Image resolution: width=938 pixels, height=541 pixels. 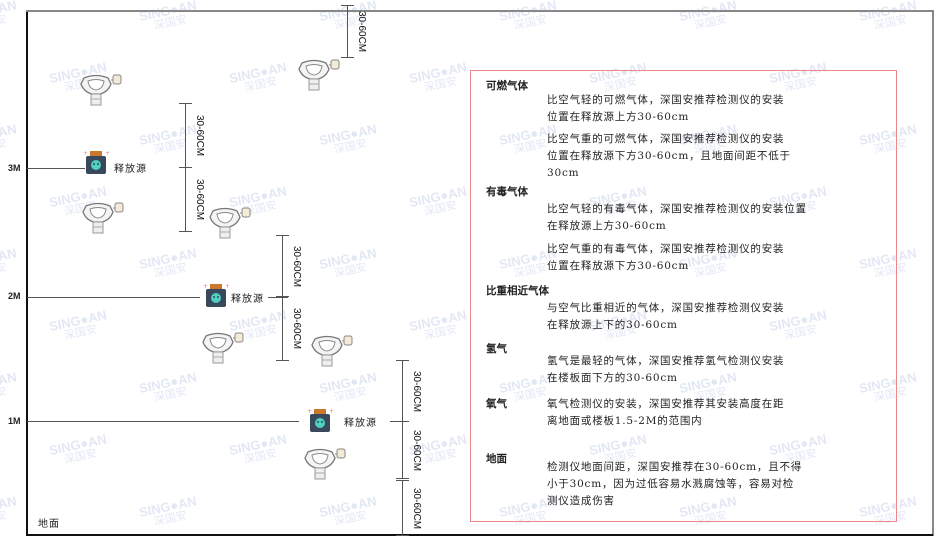 What do you see at coordinates (14, 296) in the screenshot?
I see `level-2m-label: 2M` at bounding box center [14, 296].